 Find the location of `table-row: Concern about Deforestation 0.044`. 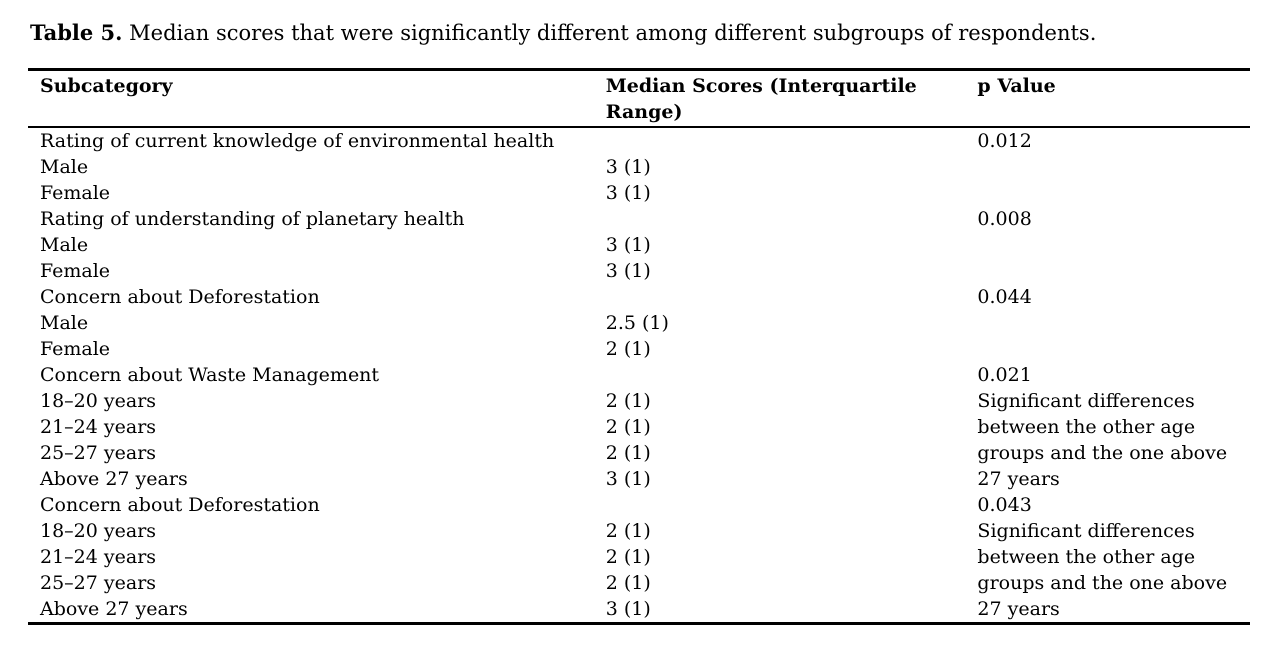

table-row: Concern about Deforestation 0.044 is located at coordinates (639, 297).